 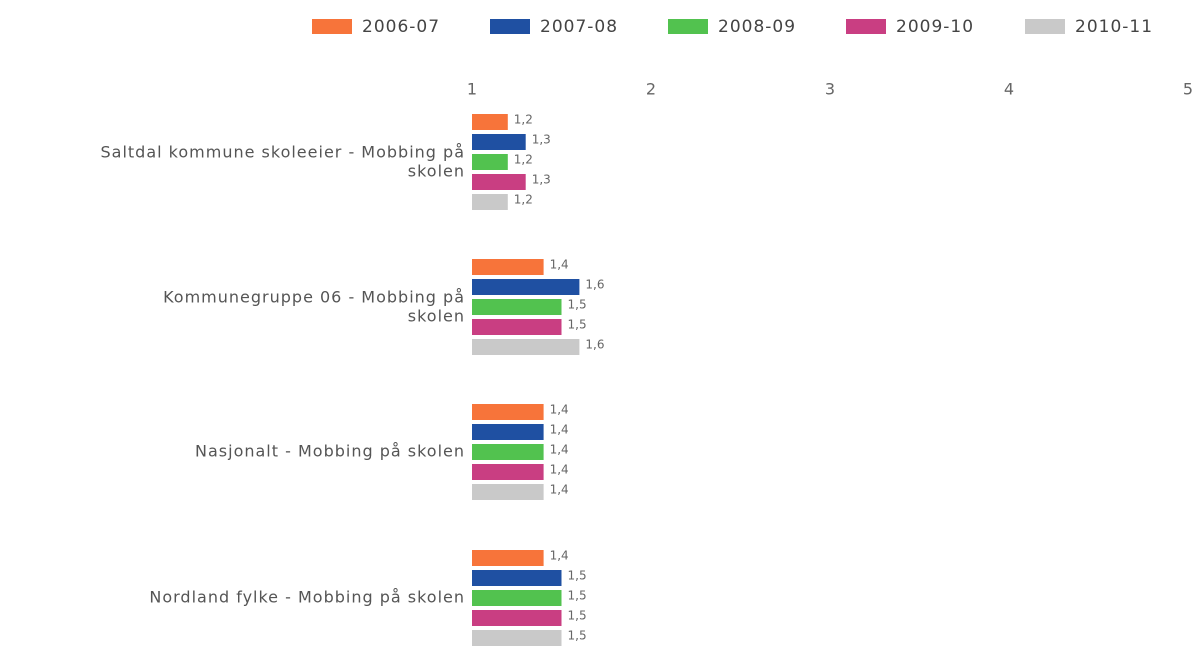 I want to click on category-label: Nordland fylke - Mobbing på skolen, so click(x=307, y=597).